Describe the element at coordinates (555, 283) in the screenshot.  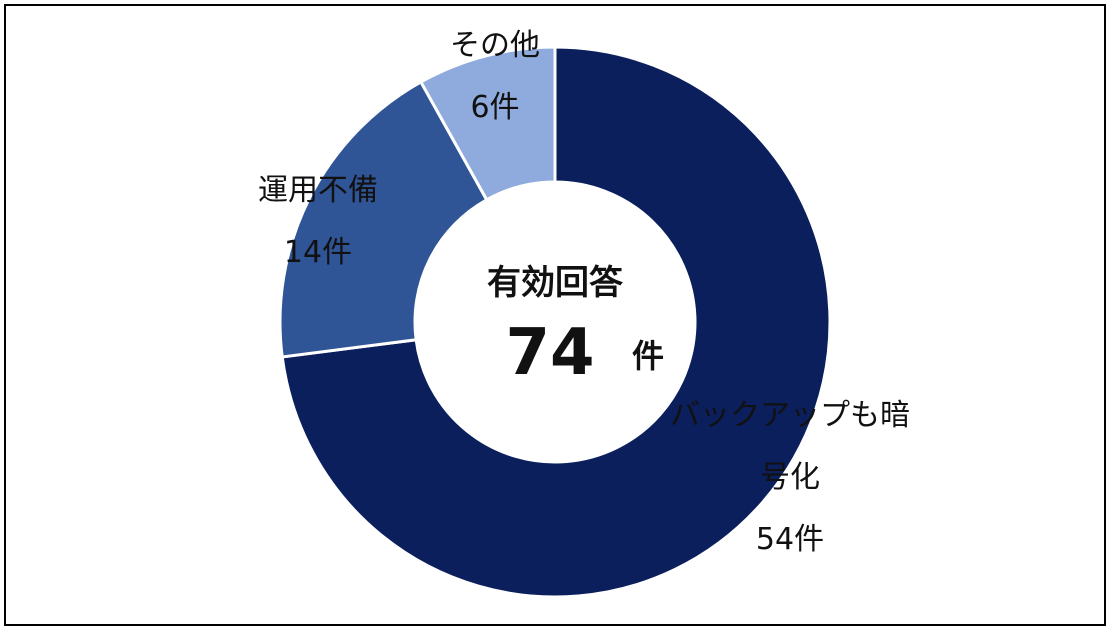
I see `center-label: 有効回答` at that location.